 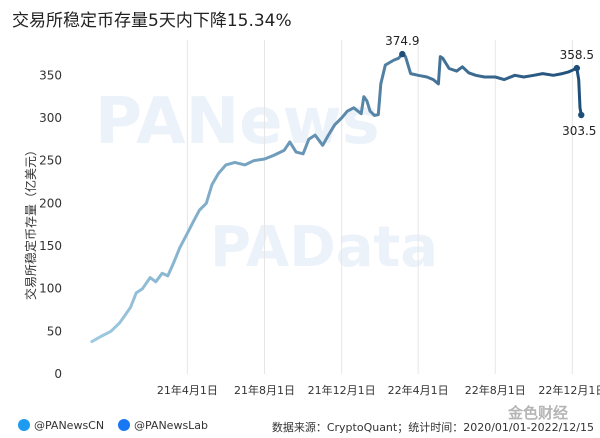 What do you see at coordinates (495, 390) in the screenshot?
I see `x-tick-label: 22年8月1日` at bounding box center [495, 390].